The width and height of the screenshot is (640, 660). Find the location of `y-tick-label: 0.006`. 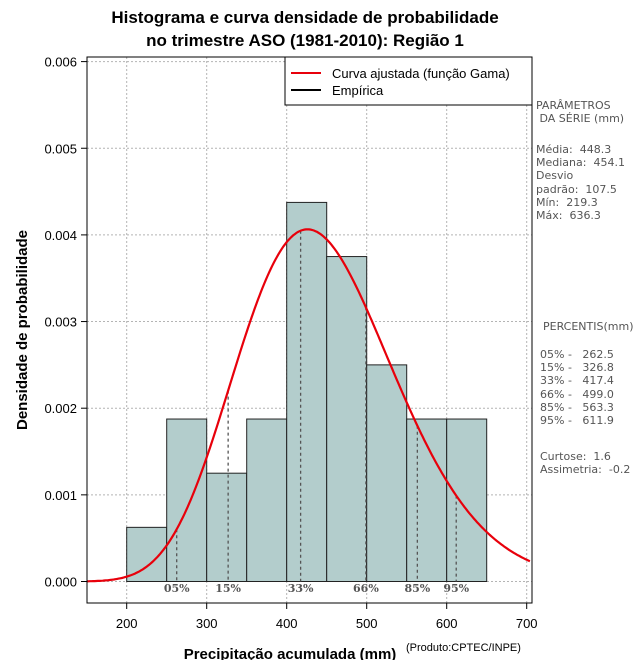

y-tick-label: 0.006 is located at coordinates (60, 62).